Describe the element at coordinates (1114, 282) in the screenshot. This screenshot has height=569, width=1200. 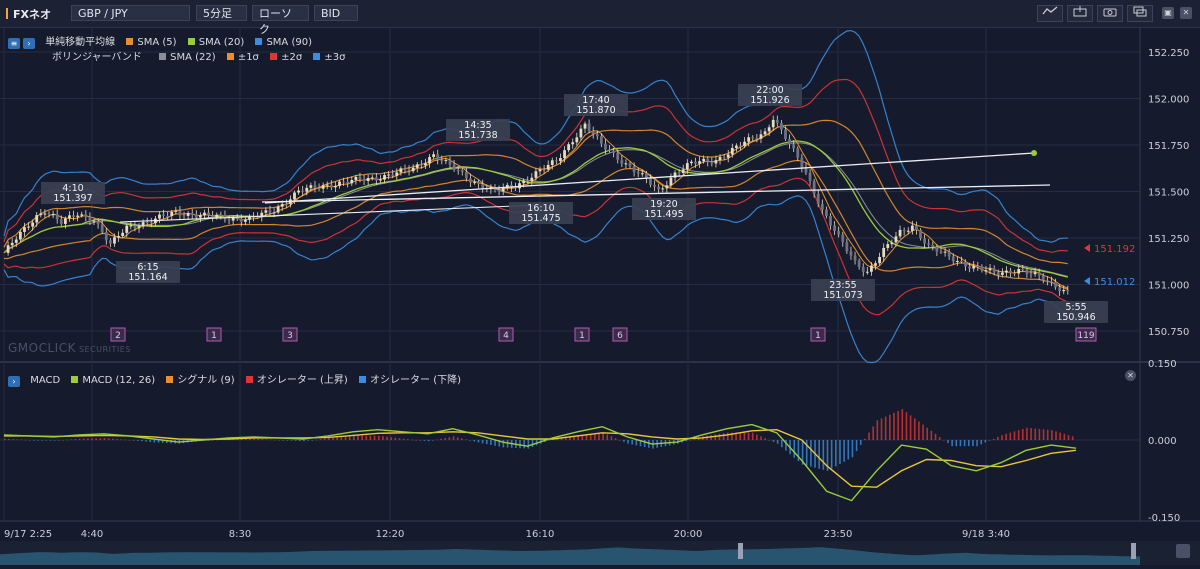
I see `price-tag-label: 151.012` at that location.